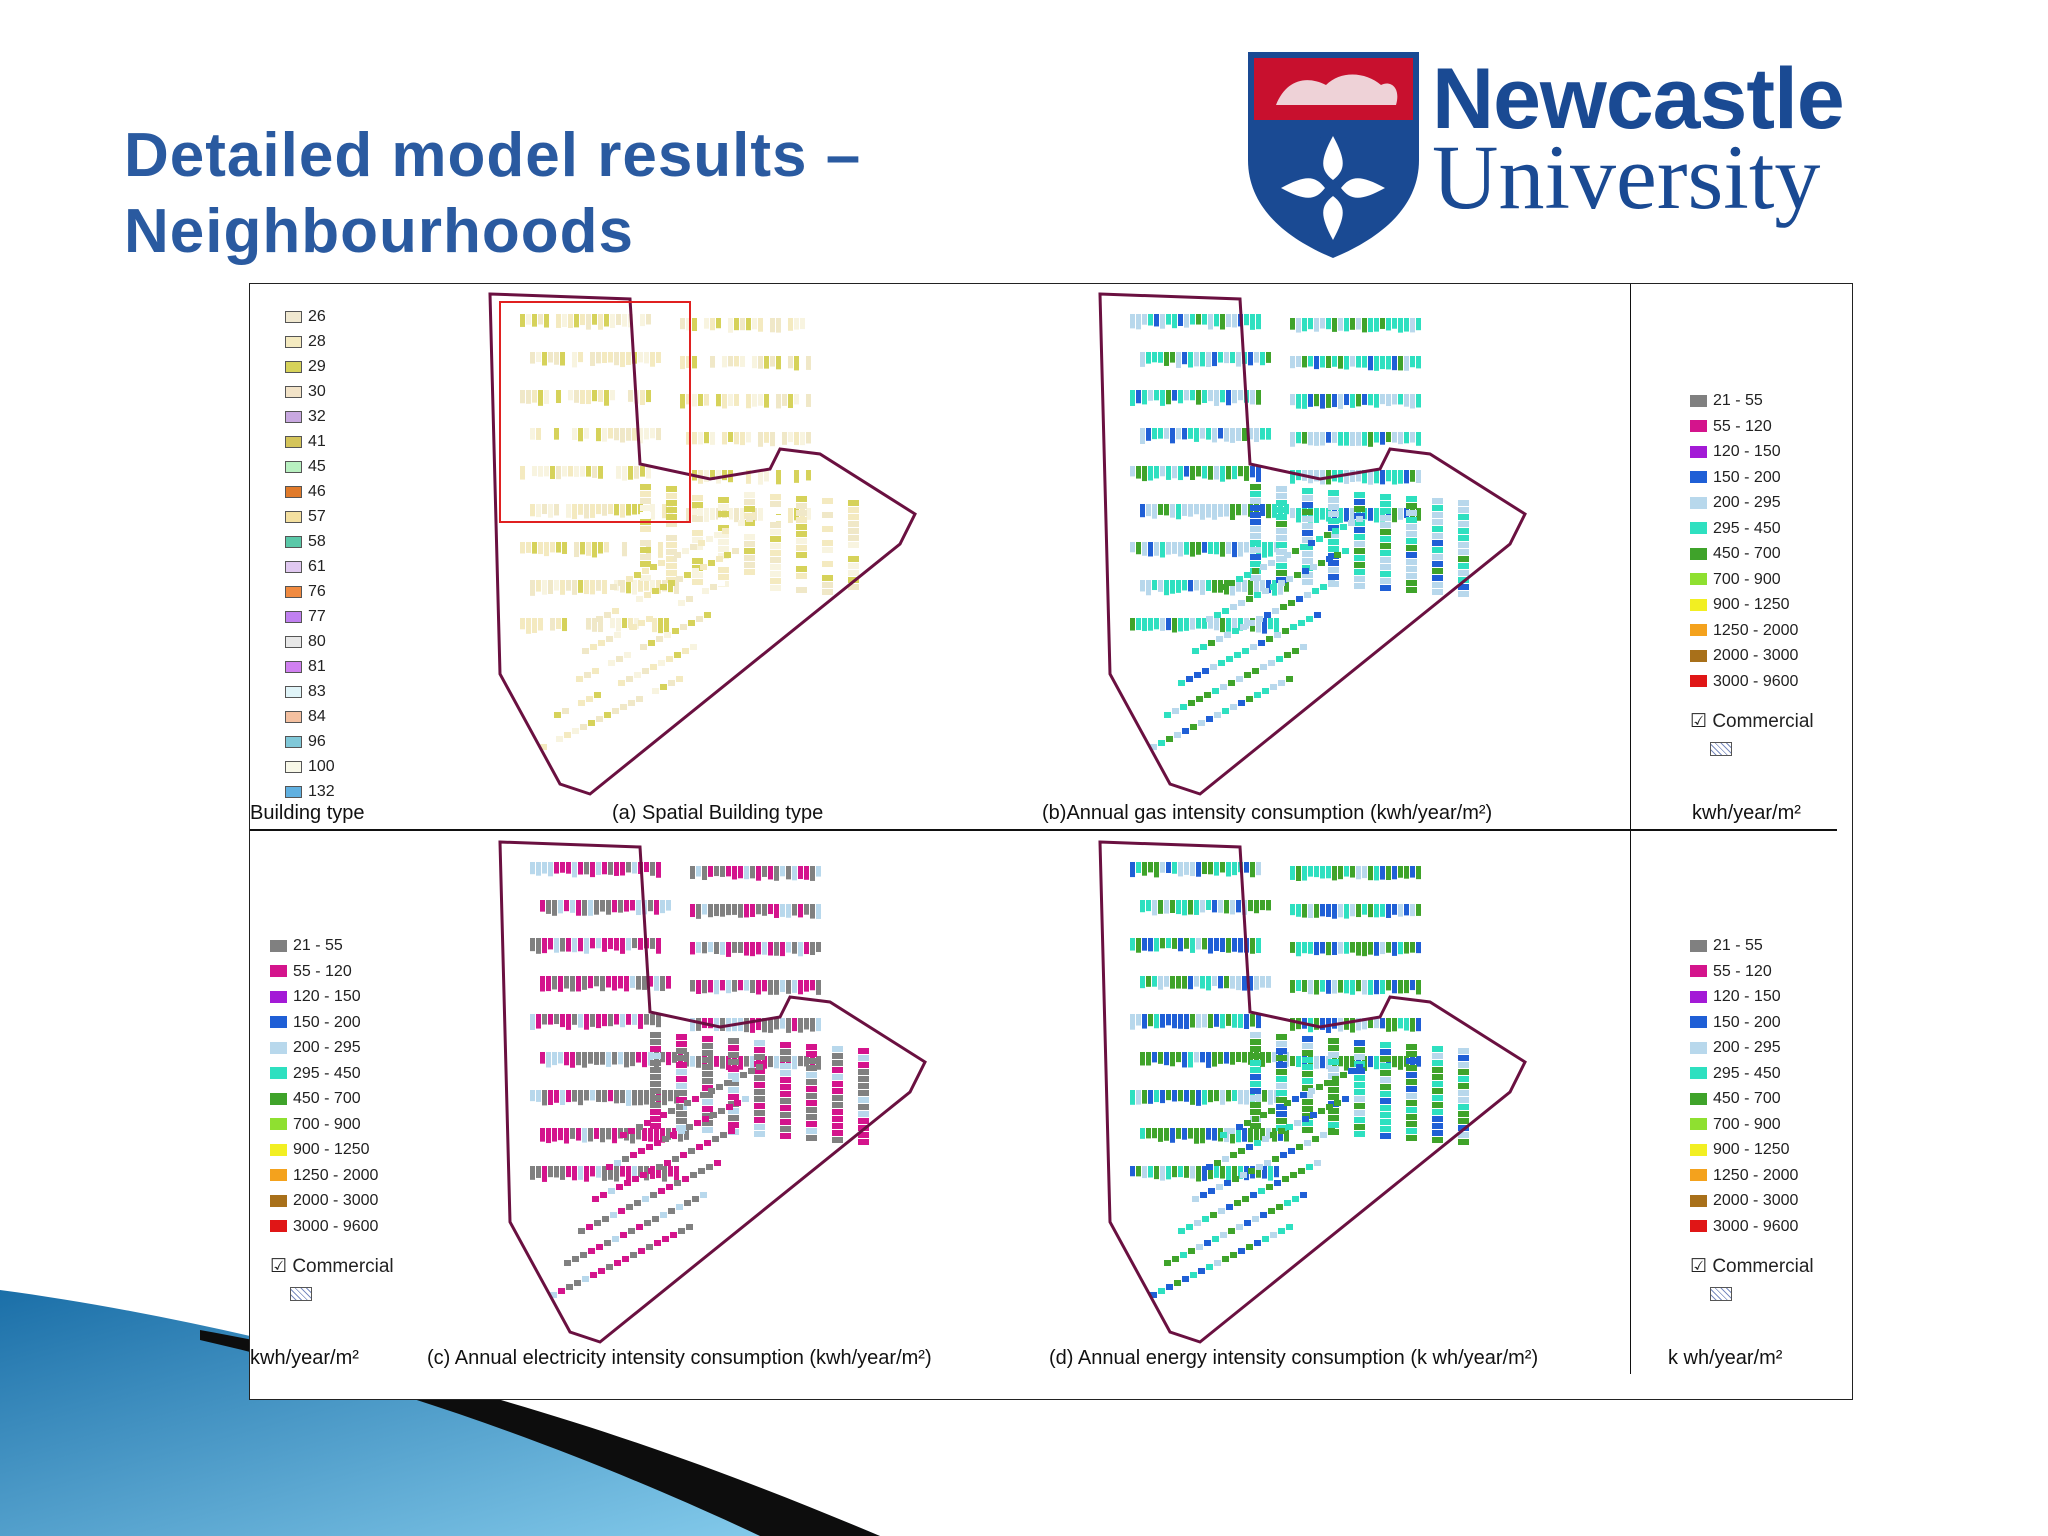 The image size is (2048, 1536). Describe the element at coordinates (1751, 1149) in the screenshot. I see `legend-label: 900 - 1250` at that location.